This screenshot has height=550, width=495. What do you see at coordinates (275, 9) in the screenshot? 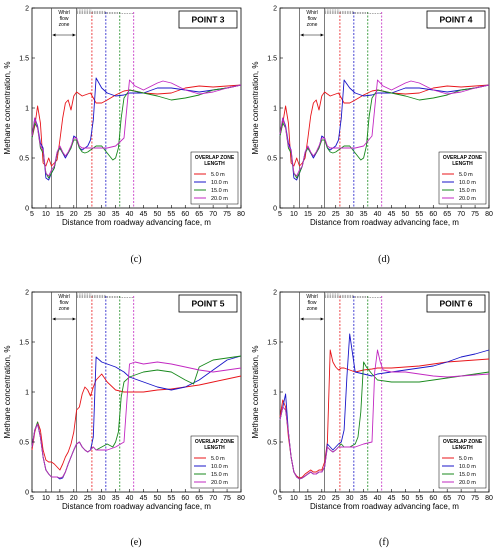
I see `y-tick-label: 2` at bounding box center [275, 9].